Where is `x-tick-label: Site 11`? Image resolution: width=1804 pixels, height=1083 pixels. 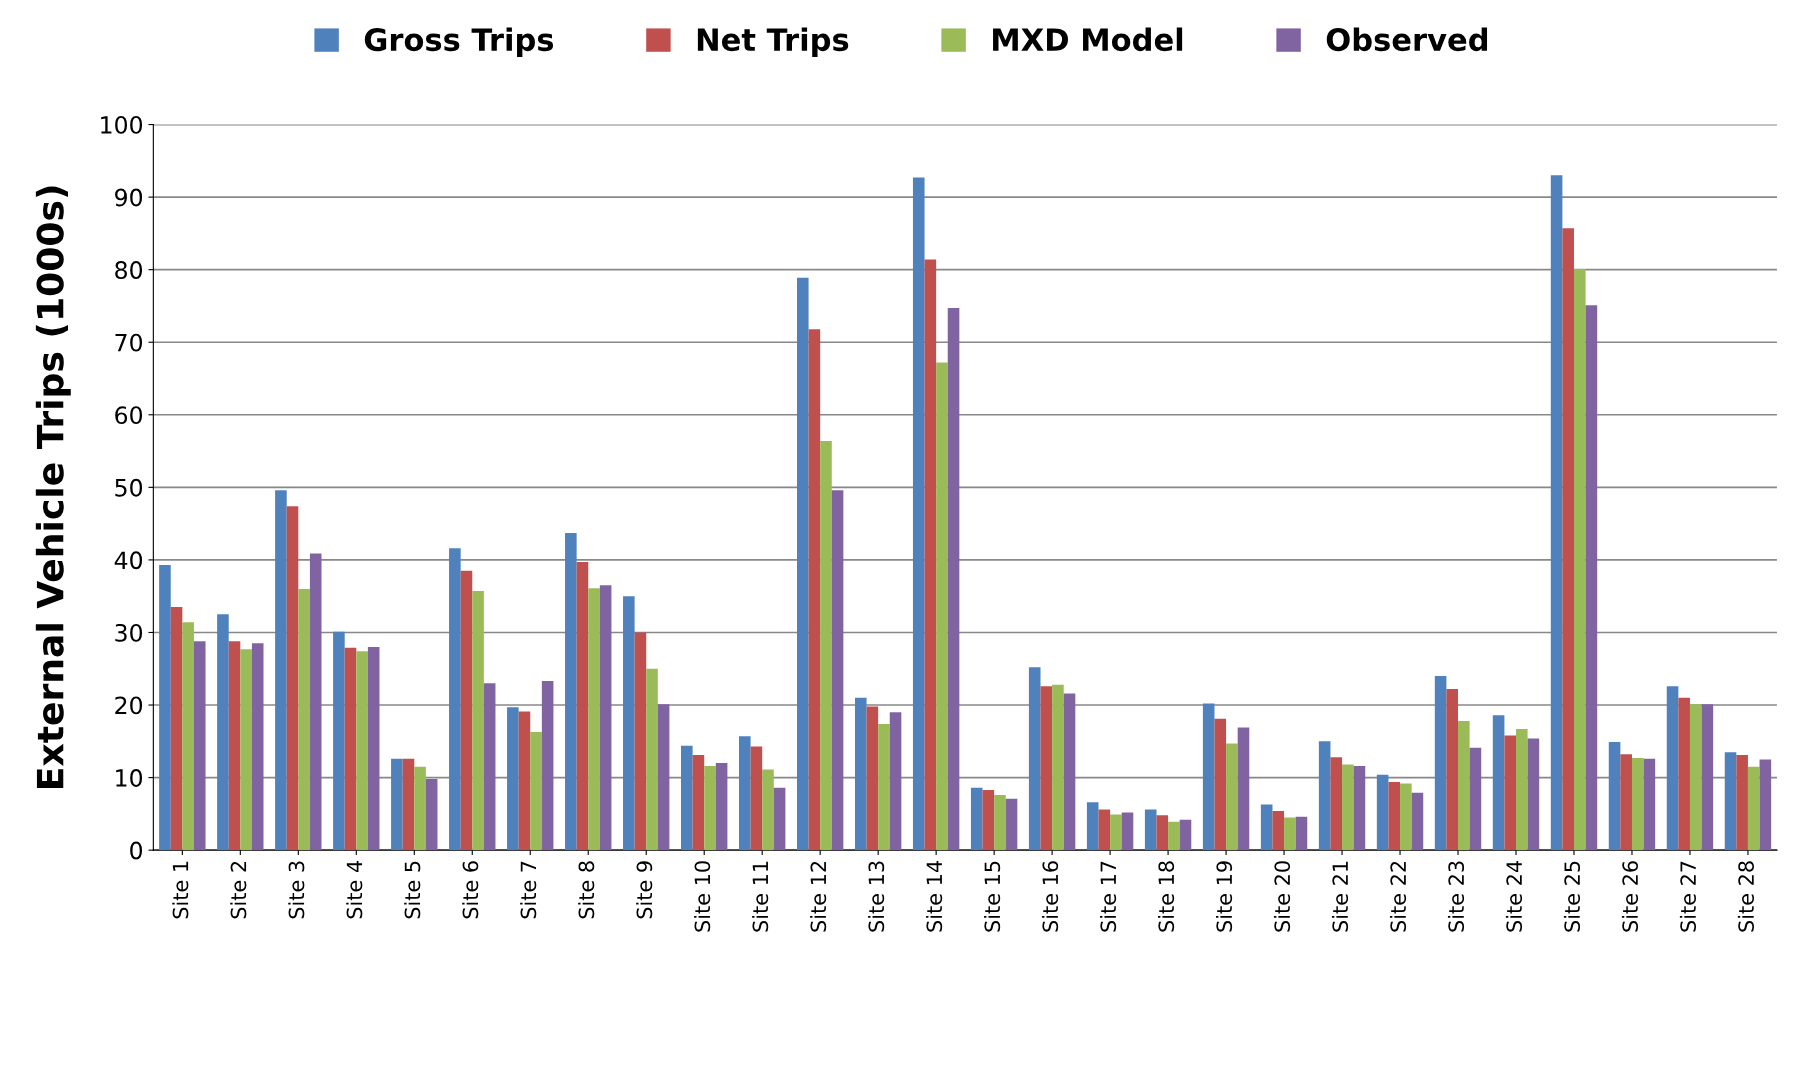
x-tick-label: Site 11 is located at coordinates (760, 896).